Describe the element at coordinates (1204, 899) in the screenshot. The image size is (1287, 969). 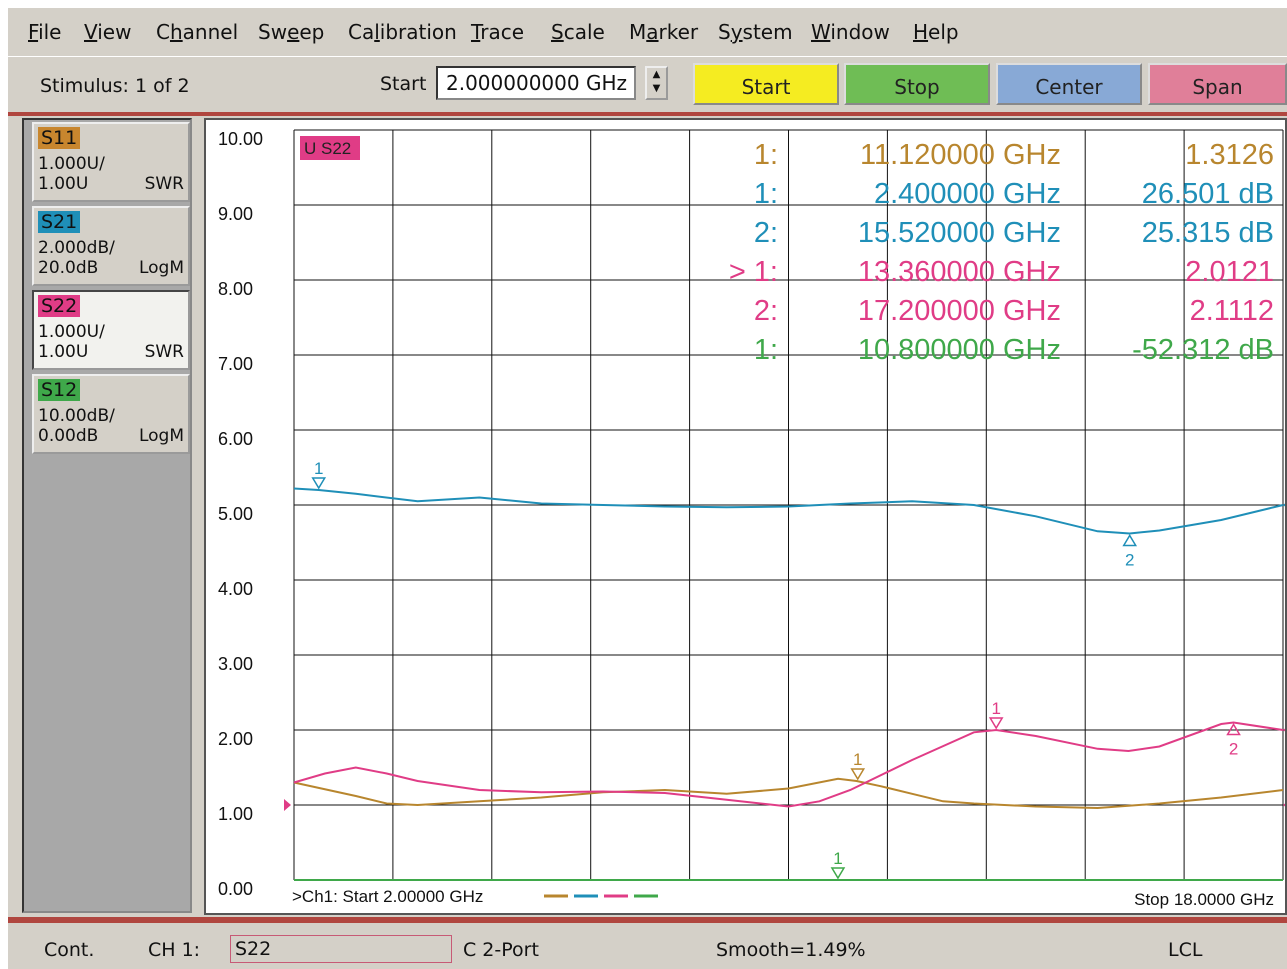
I see `sweep-stop-label: Stop 18.0000 GHz` at that location.